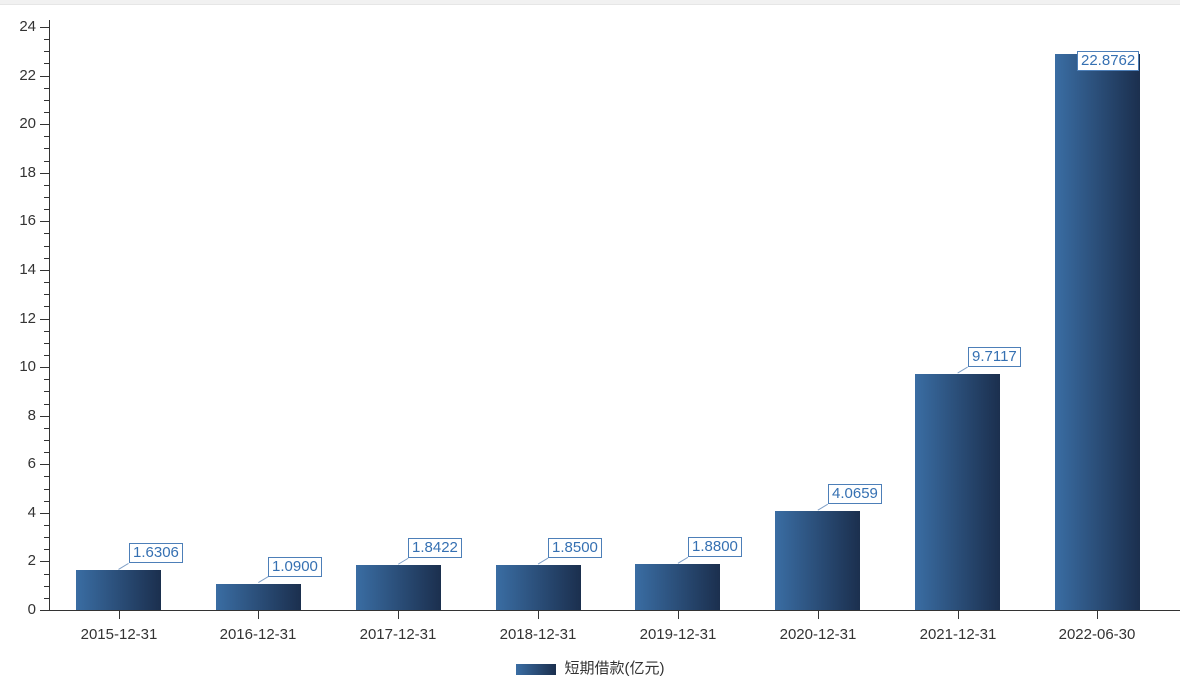 The image size is (1180, 688). I want to click on y-tick-label: 16, so click(27, 220).